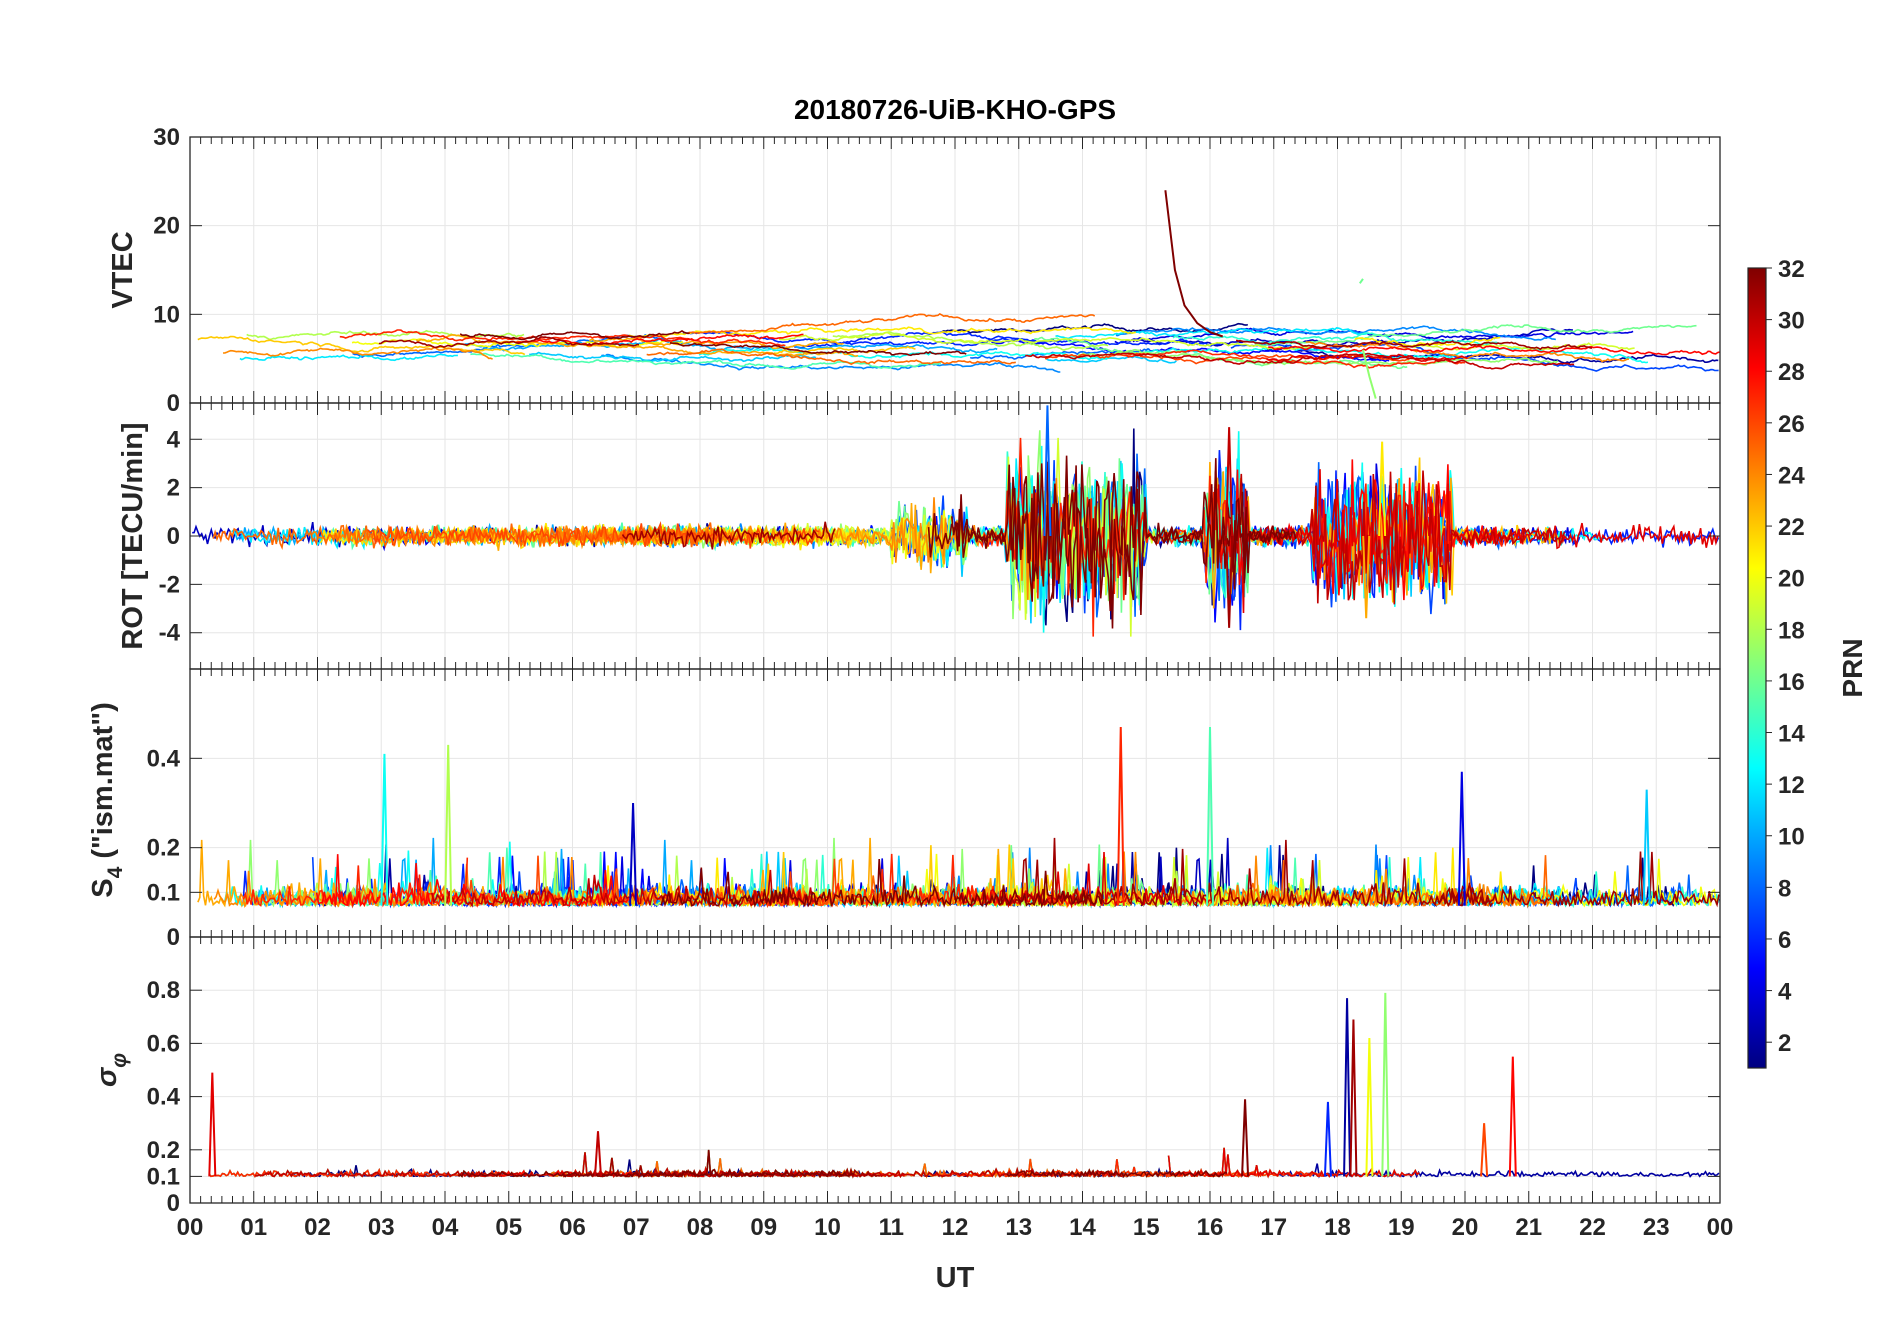 This screenshot has width=1902, height=1330. Describe the element at coordinates (166, 137) in the screenshot. I see `y-tick-label: 30` at that location.